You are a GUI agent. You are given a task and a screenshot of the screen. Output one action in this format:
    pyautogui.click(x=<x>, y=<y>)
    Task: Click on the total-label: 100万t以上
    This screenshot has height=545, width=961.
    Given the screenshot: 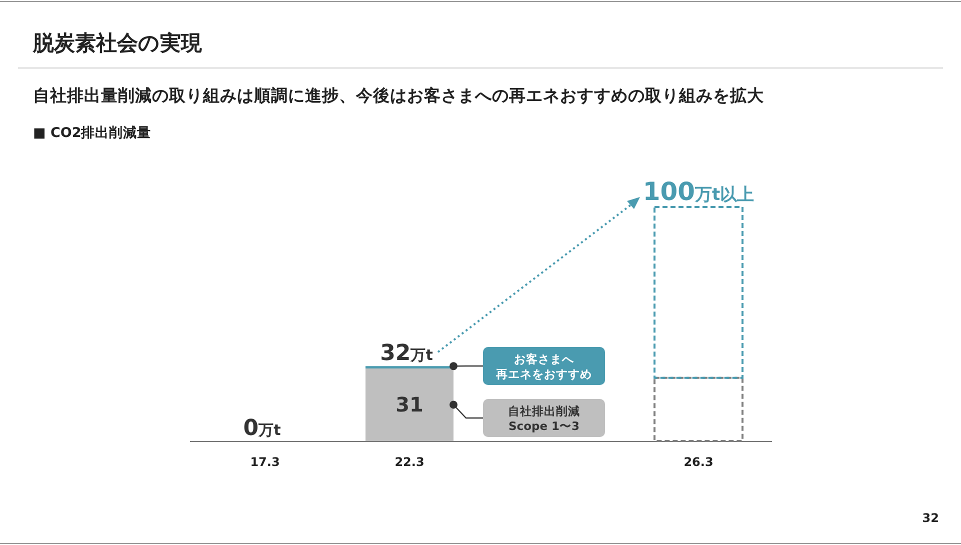 What is the action you would take?
    pyautogui.click(x=698, y=191)
    